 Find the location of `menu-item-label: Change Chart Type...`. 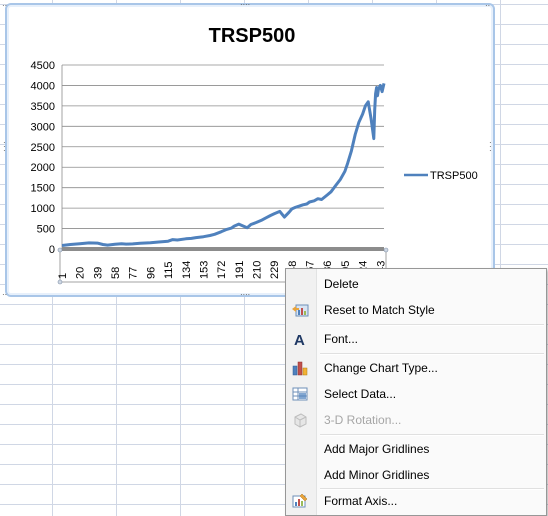

menu-item-label: Change Chart Type... is located at coordinates (381, 368).